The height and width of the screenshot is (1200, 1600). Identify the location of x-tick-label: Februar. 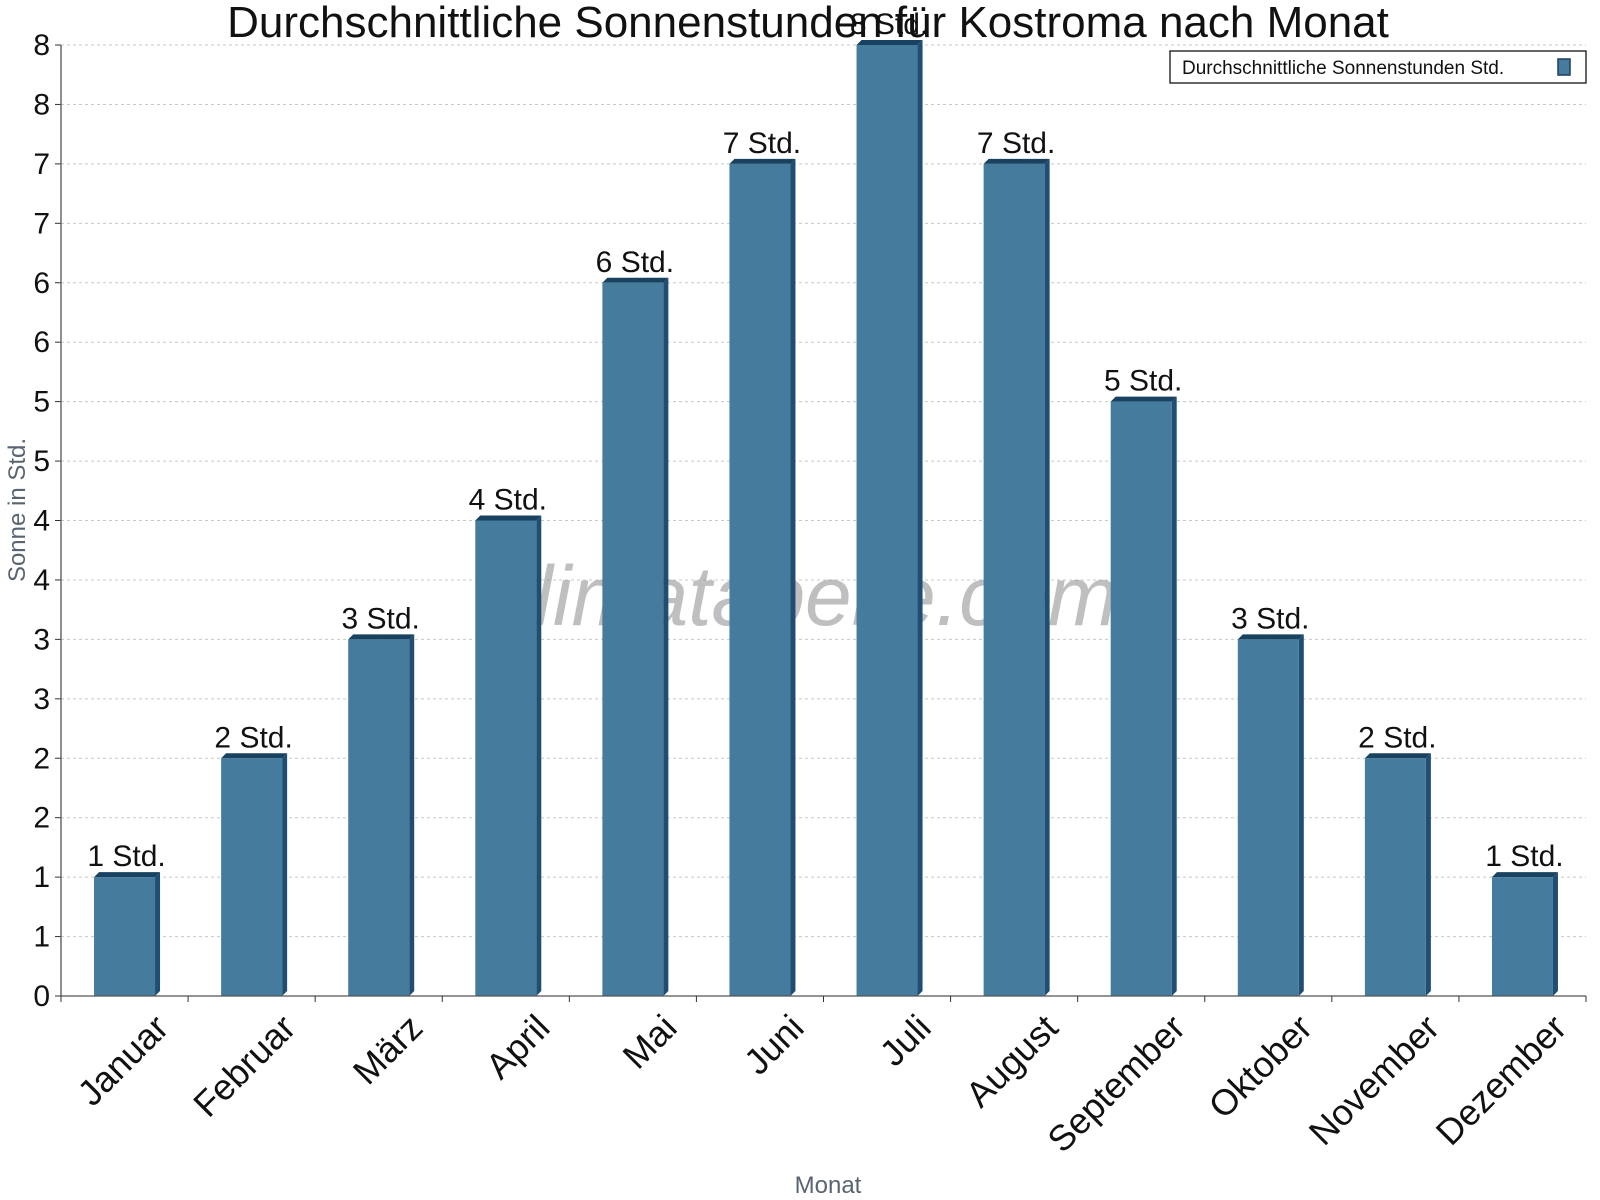
(244, 1066).